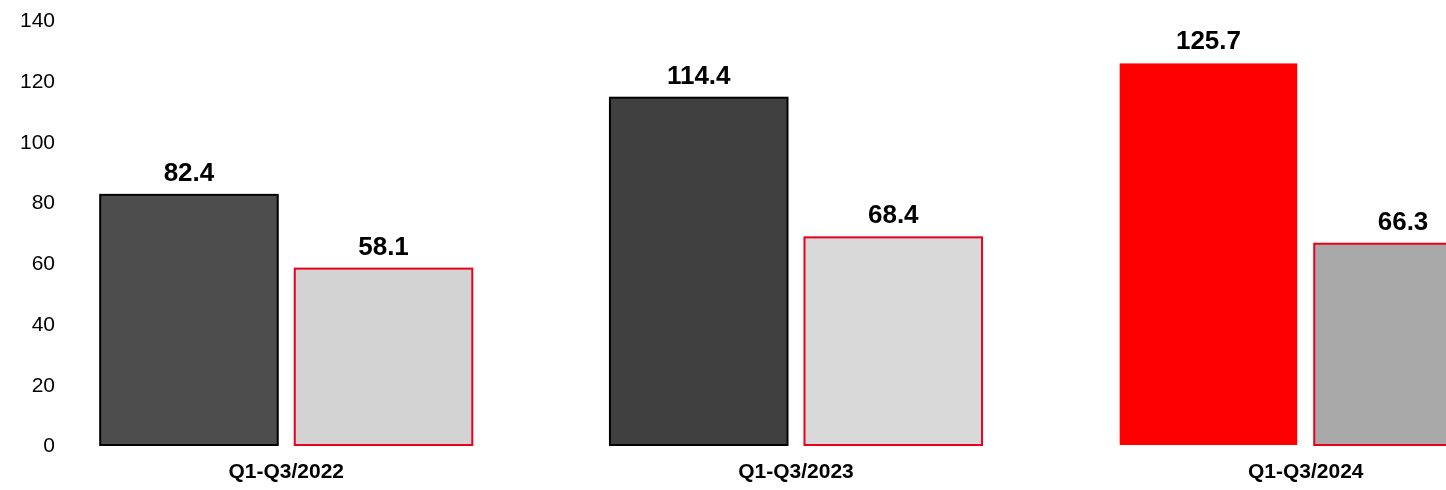  What do you see at coordinates (43, 202) in the screenshot?
I see `y-tick-label: 80` at bounding box center [43, 202].